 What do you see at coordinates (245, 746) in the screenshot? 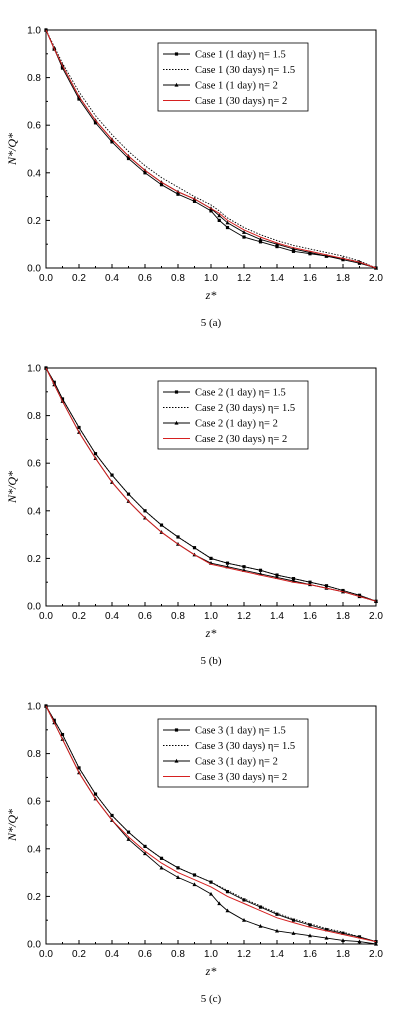
I see `legend-label-2: Case 3 (30 days) η= 1.5` at bounding box center [245, 746].